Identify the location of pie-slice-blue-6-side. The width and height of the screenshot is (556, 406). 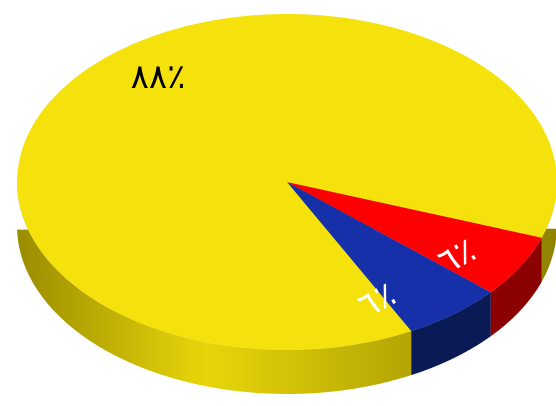
(451, 334).